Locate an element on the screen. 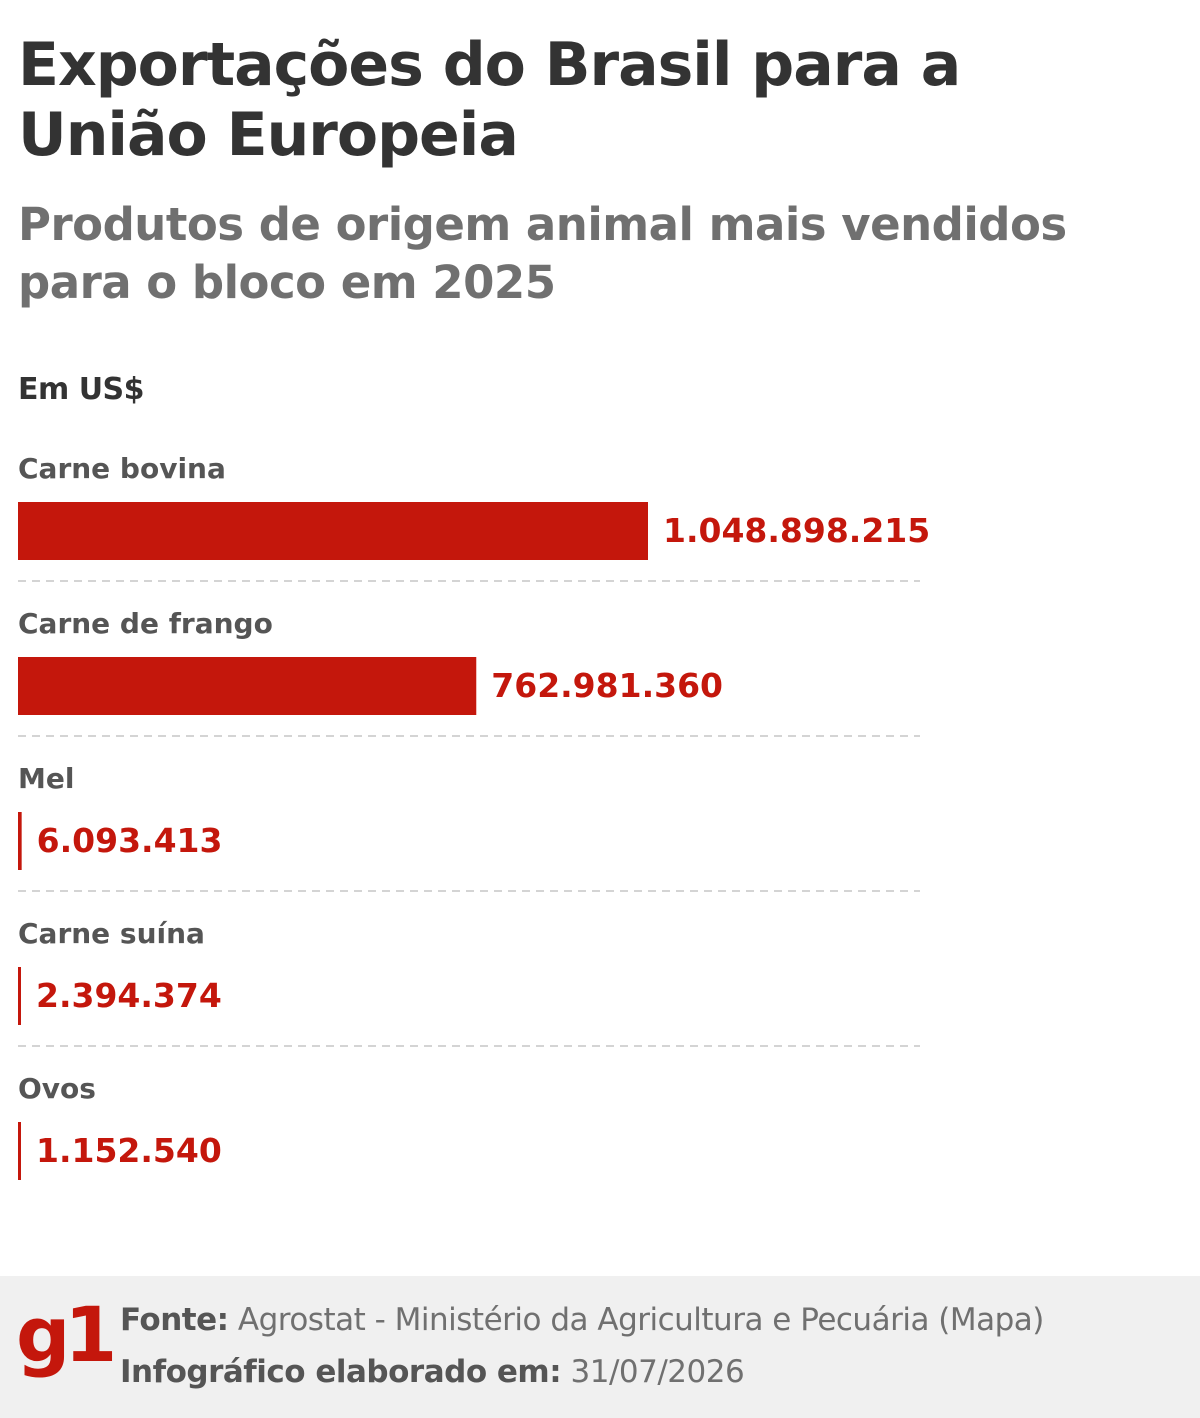 Image resolution: width=1200 pixels, height=1418 pixels. value-label: 1.048.898.215 is located at coordinates (796, 530).